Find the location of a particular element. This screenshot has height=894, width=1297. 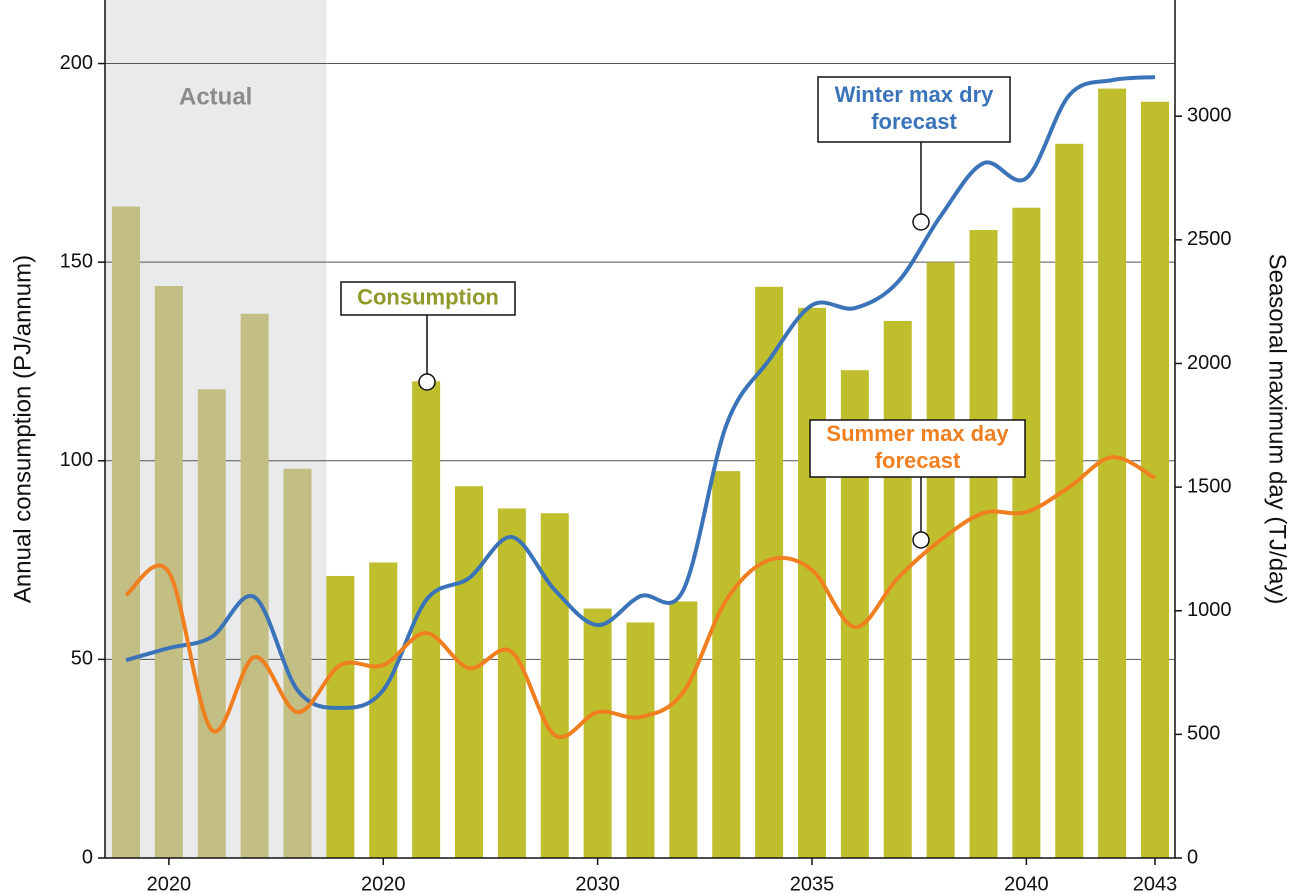

y2-tick-label: 3000 is located at coordinates (1209, 115).